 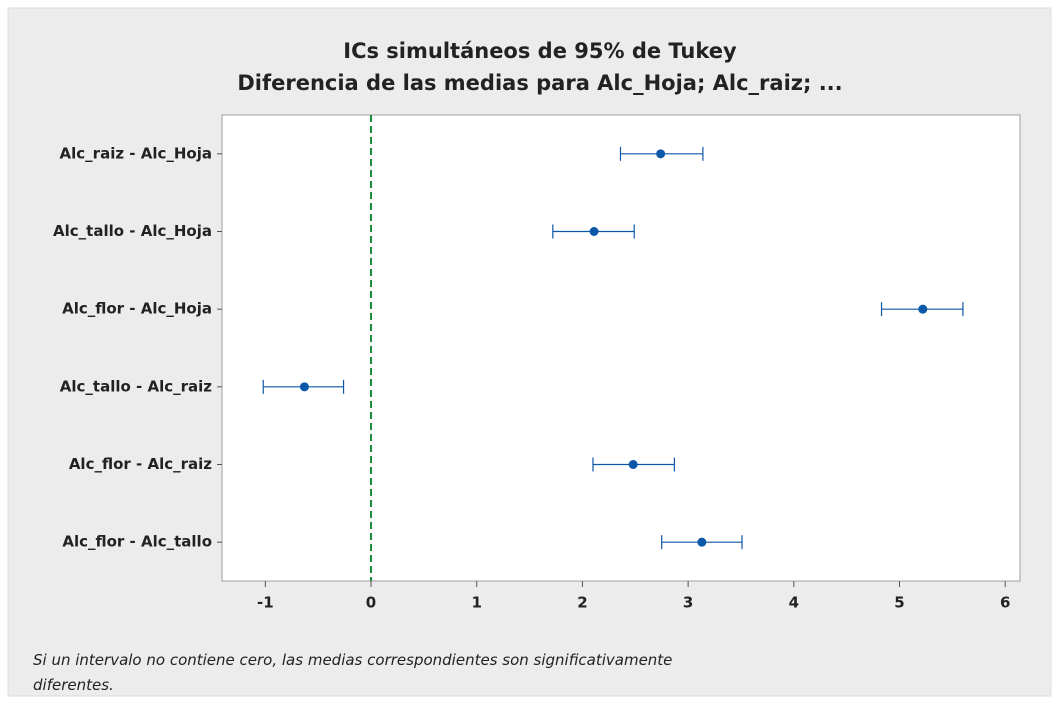 What do you see at coordinates (132, 231) in the screenshot?
I see `y-tick-label: Alc_tallo - Alc_Hoja` at bounding box center [132, 231].